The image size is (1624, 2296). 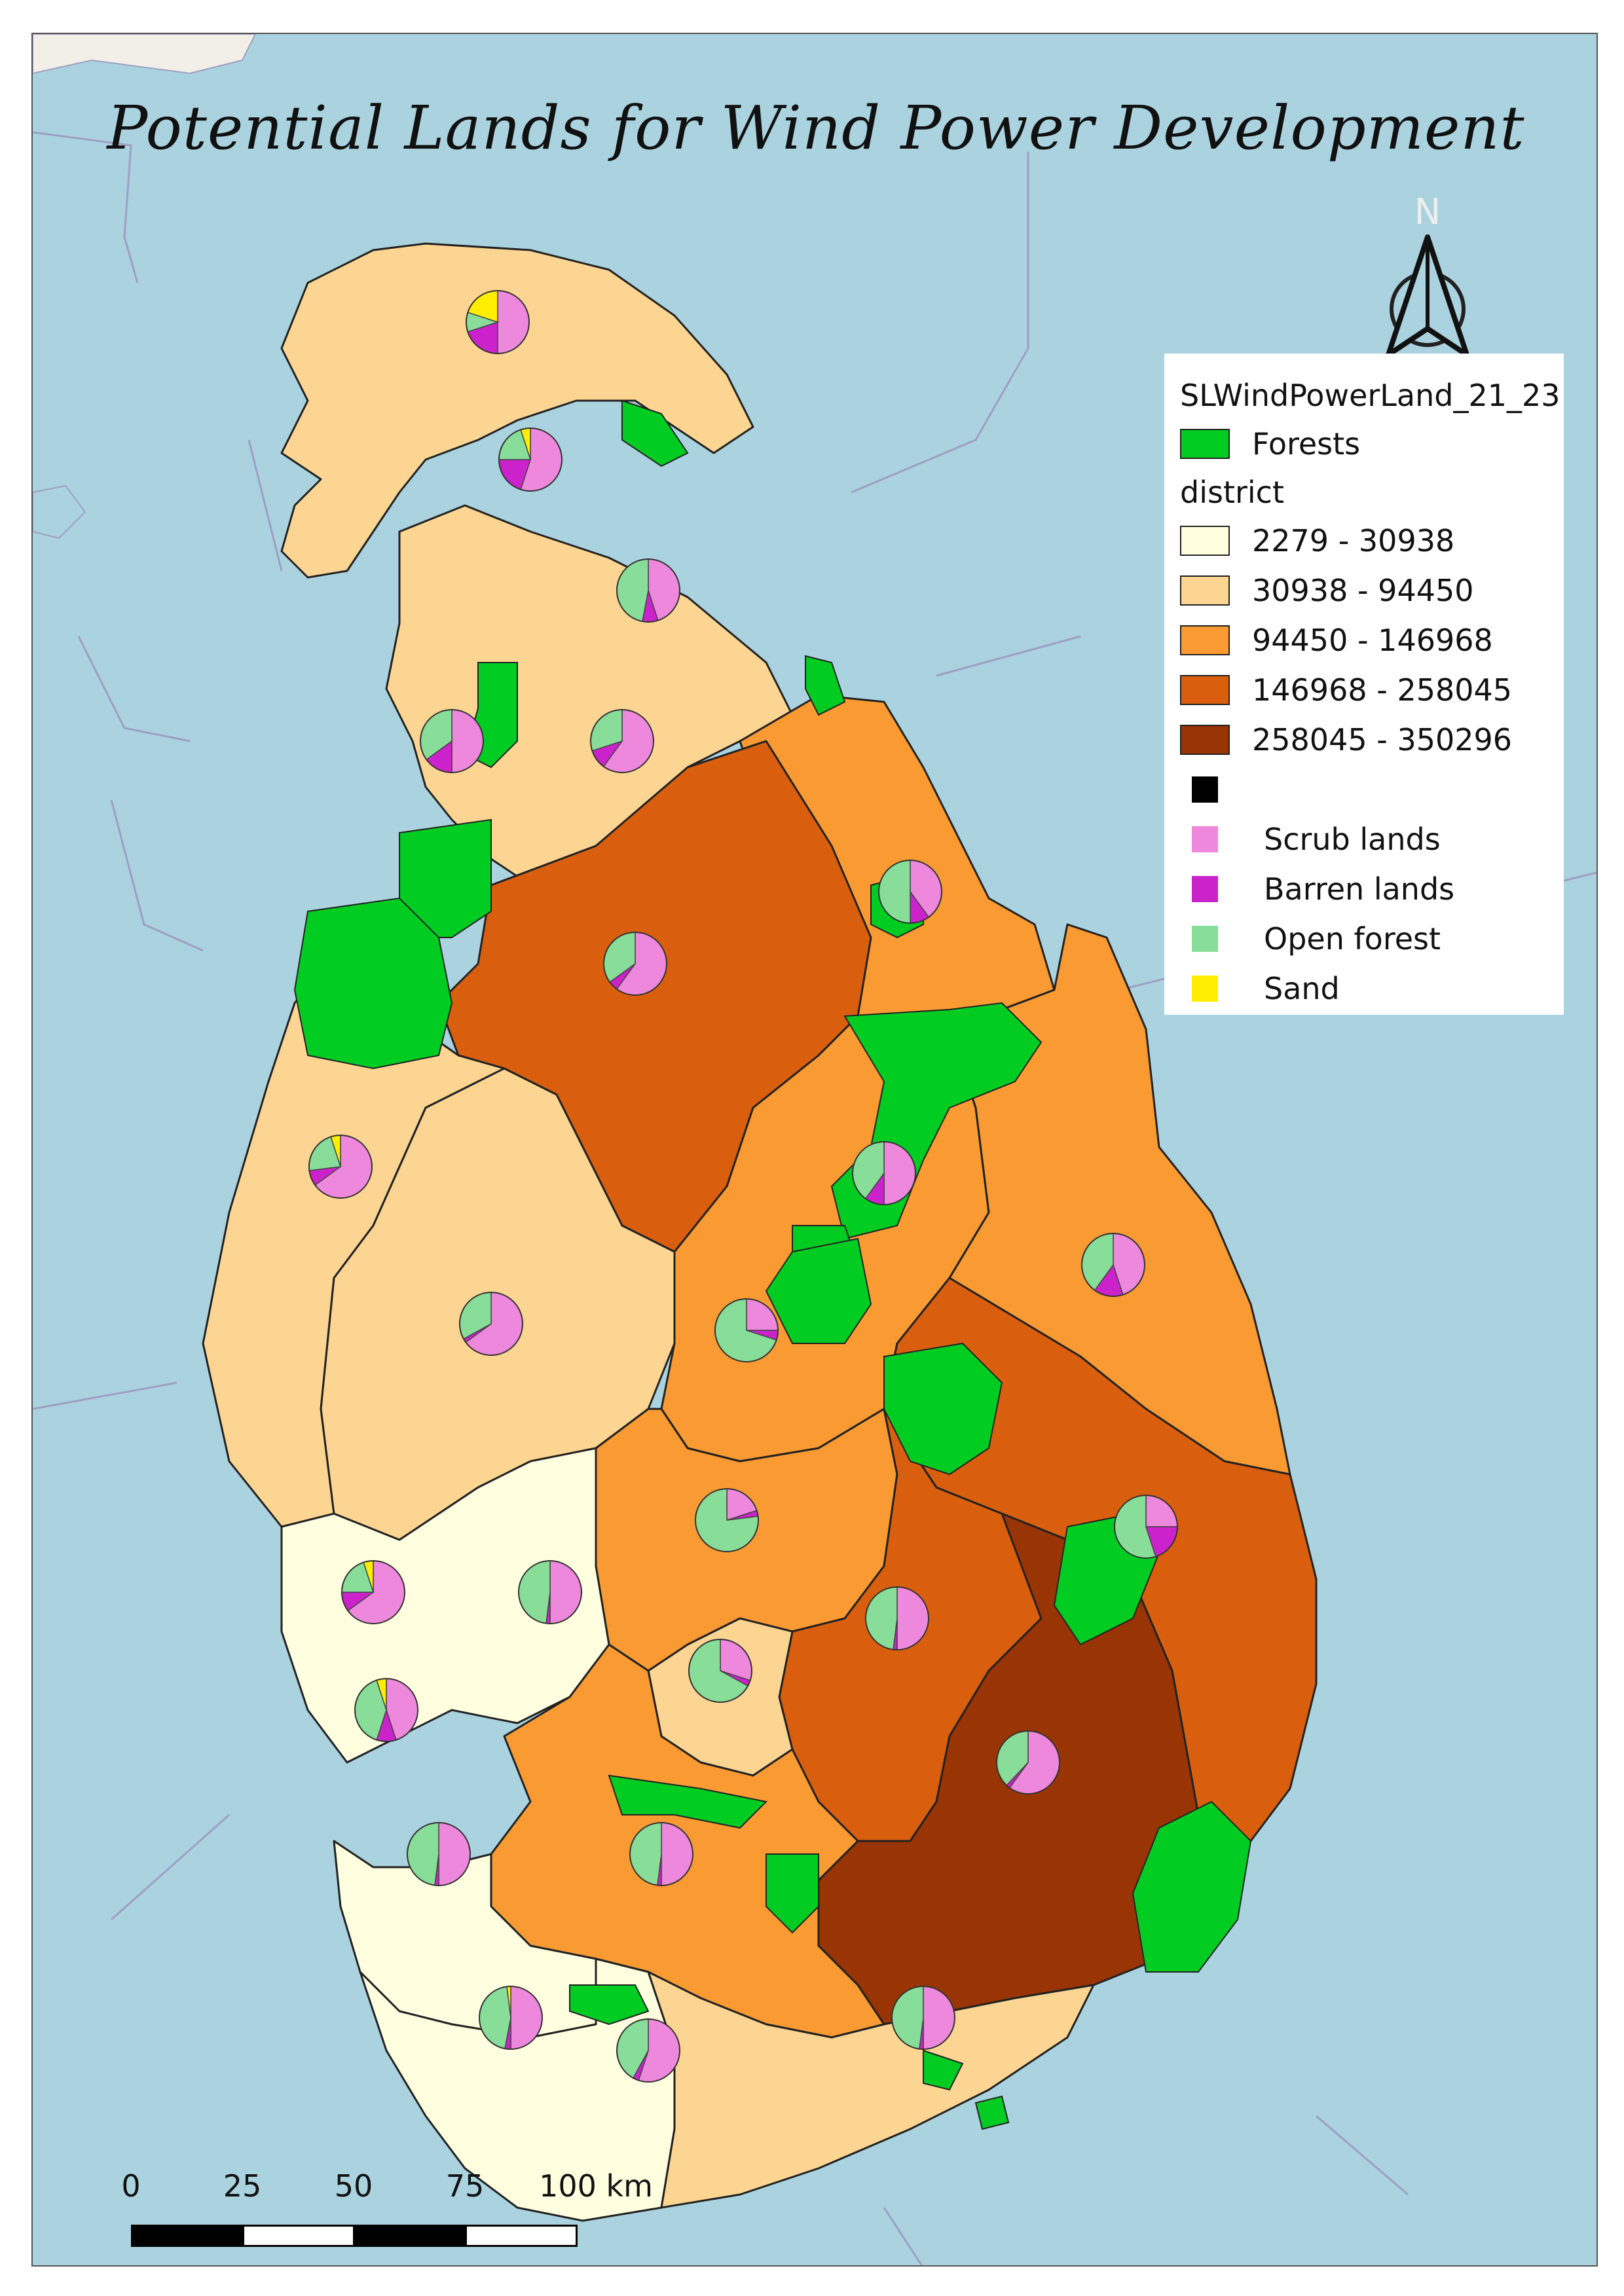 I want to click on legend-swatch-forests, so click(x=1205, y=444).